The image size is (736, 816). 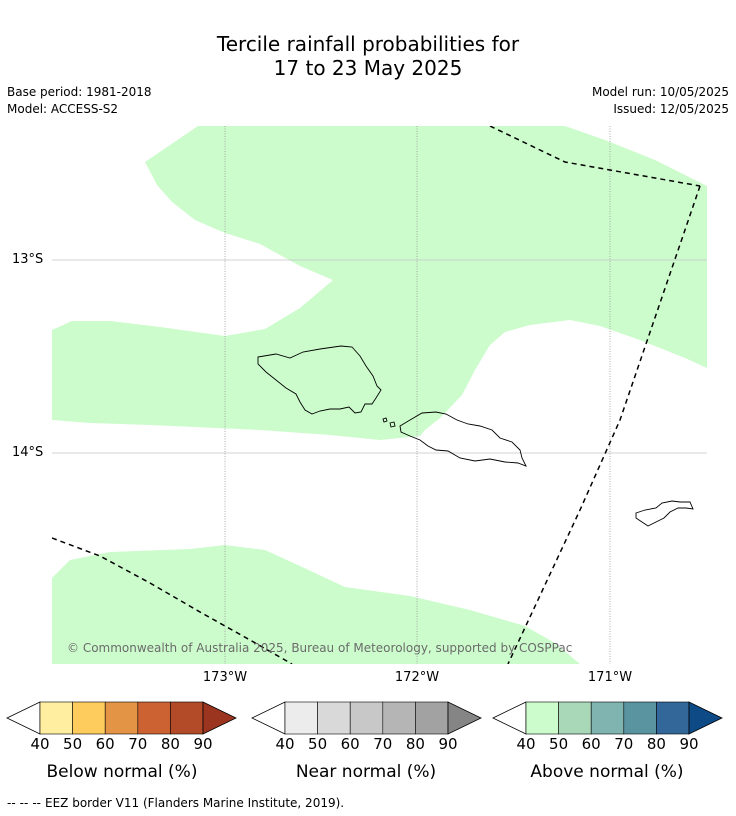 I want to click on near-normal-colorbar, so click(x=366, y=718).